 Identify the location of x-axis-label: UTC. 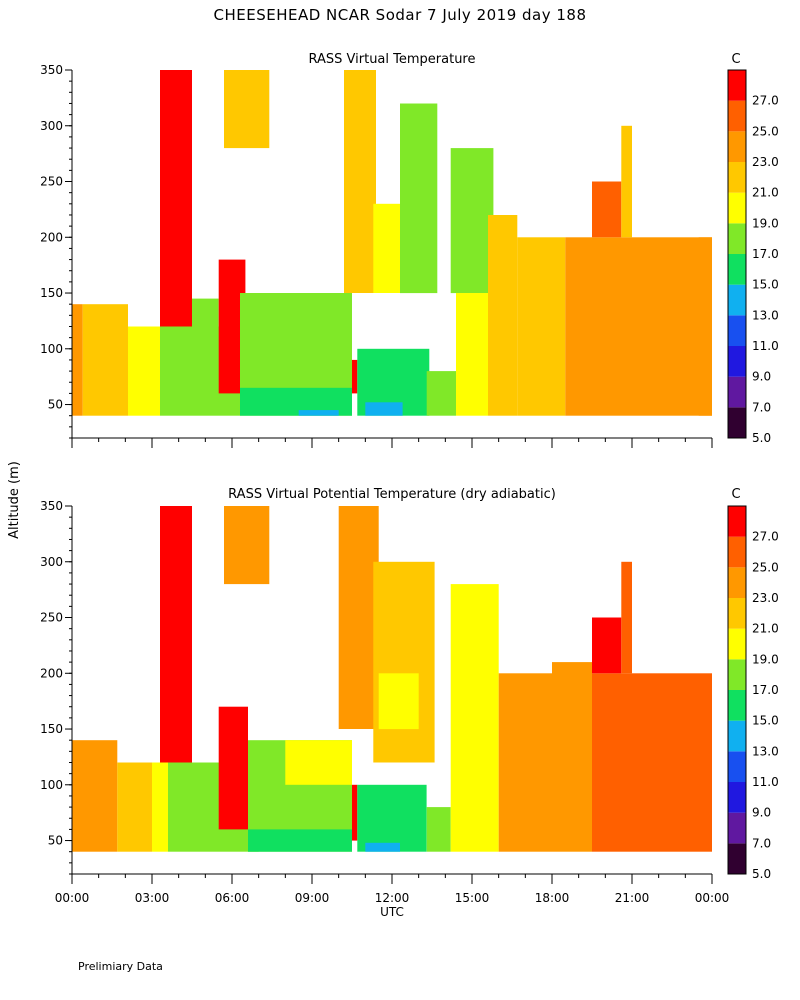
(392, 912).